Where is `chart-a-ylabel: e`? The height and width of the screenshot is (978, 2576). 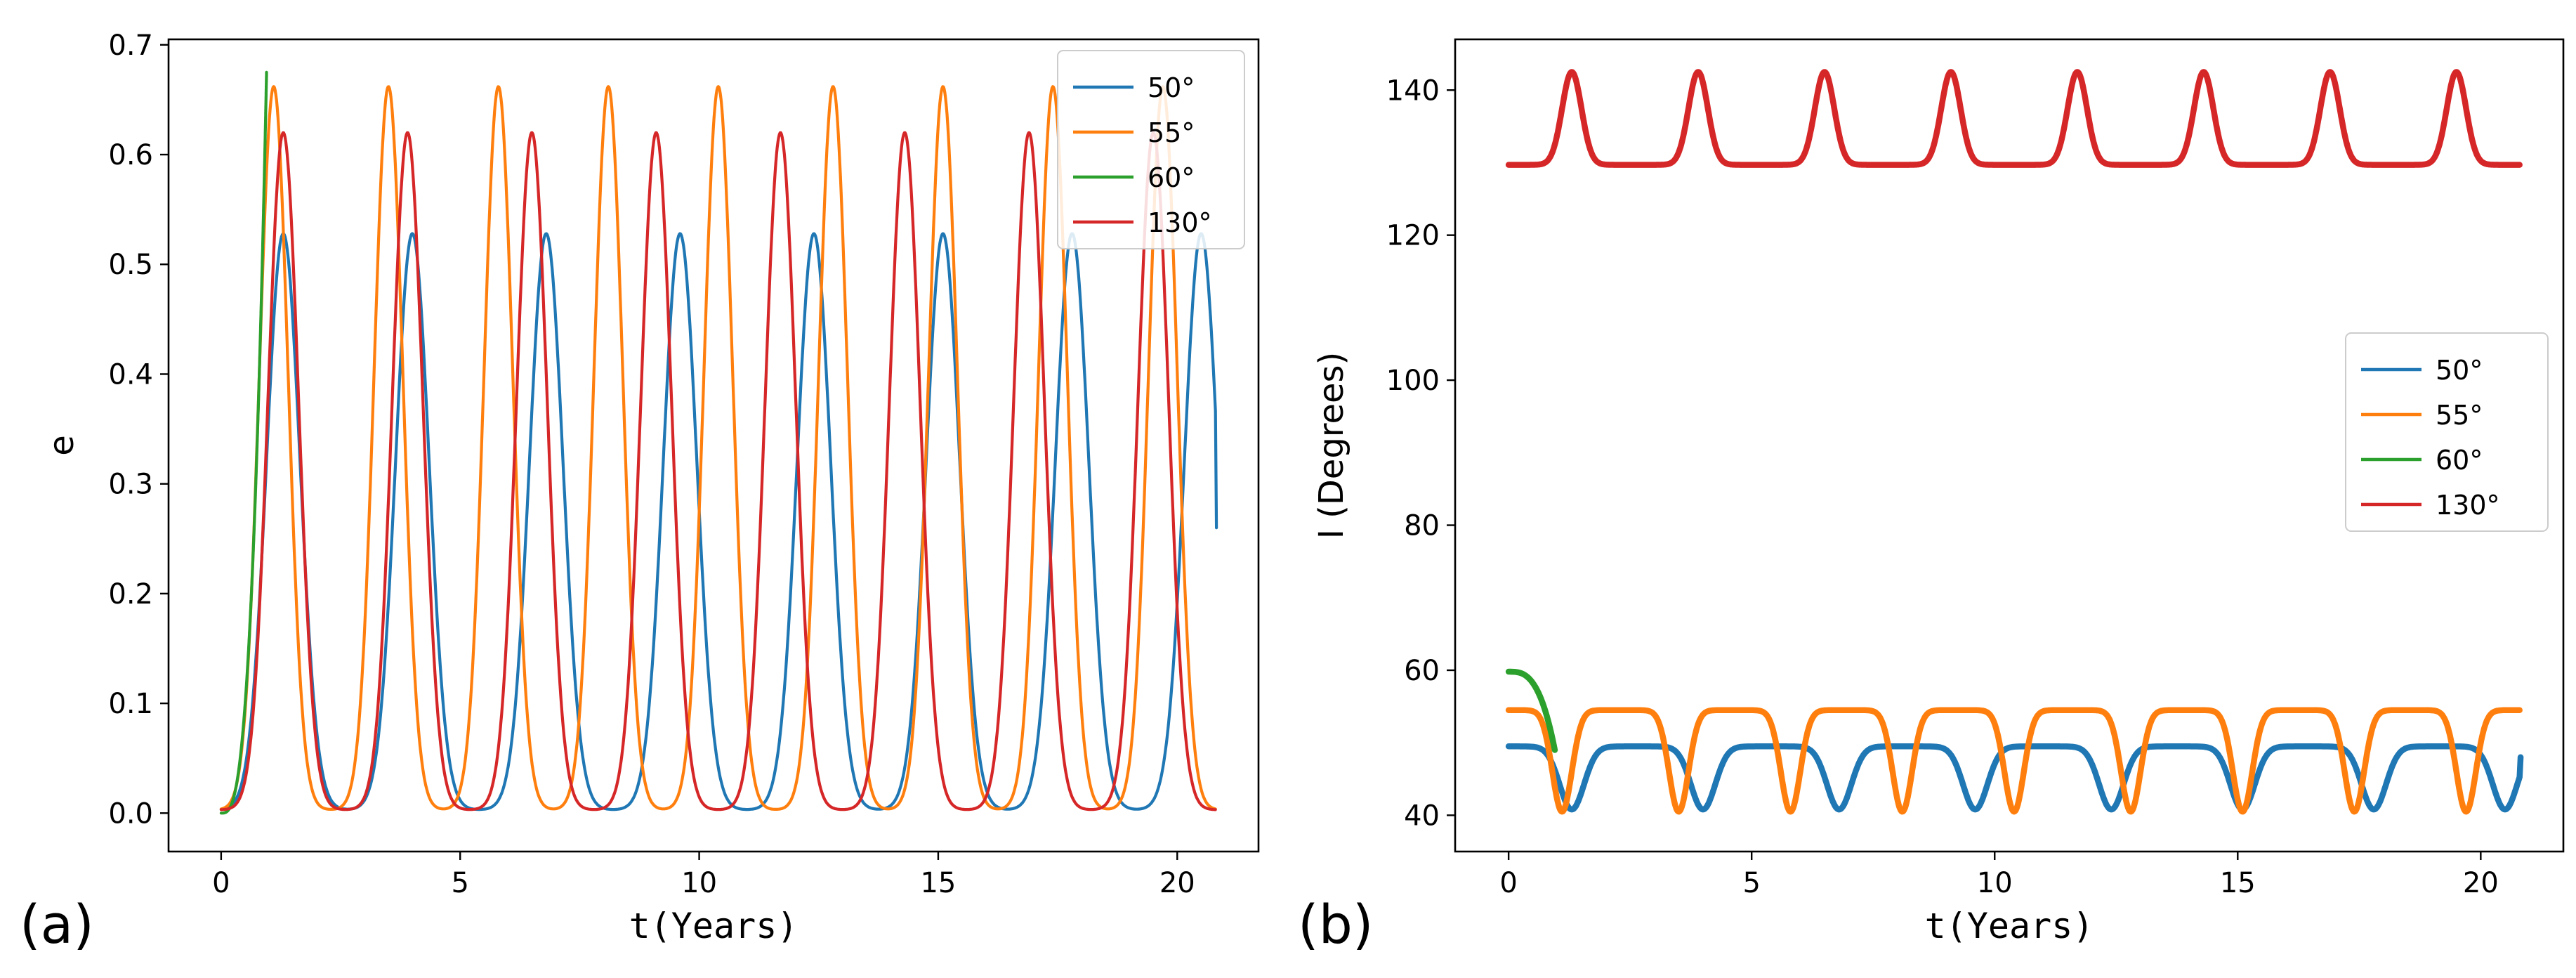
chart-a-ylabel: e is located at coordinates (61, 445).